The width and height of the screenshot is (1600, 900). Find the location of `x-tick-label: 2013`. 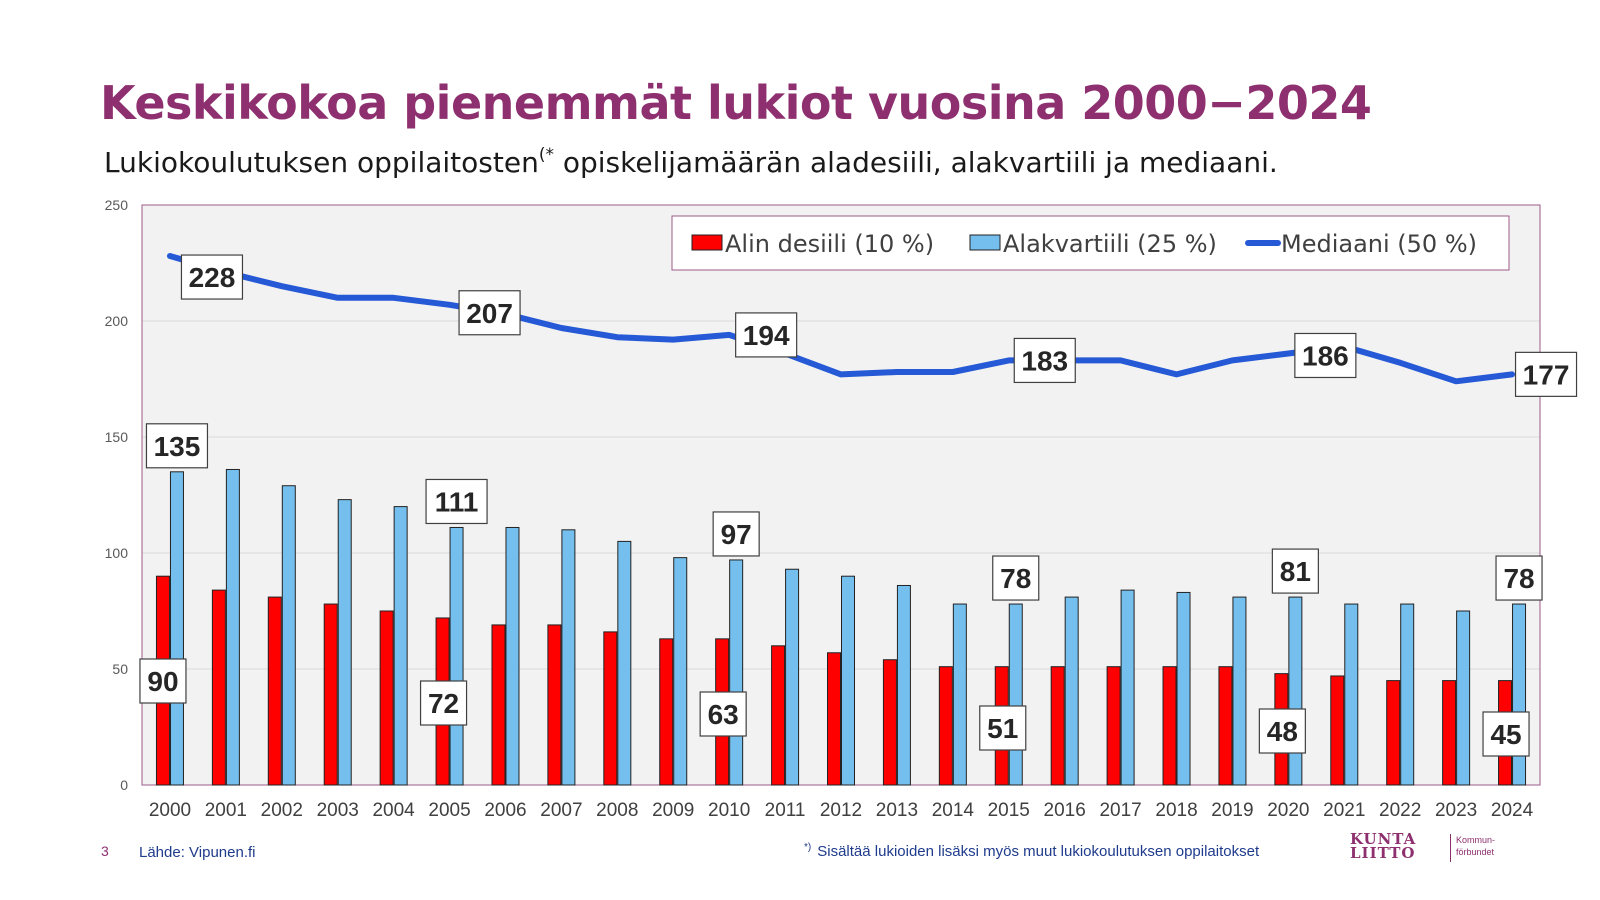

x-tick-label: 2013 is located at coordinates (897, 810).